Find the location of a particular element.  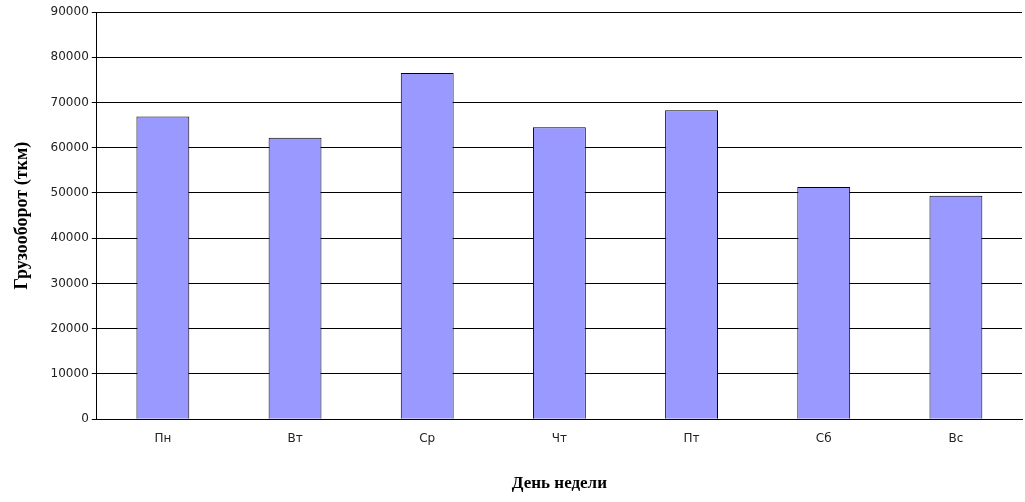

x-tick-label: Пт is located at coordinates (691, 437).